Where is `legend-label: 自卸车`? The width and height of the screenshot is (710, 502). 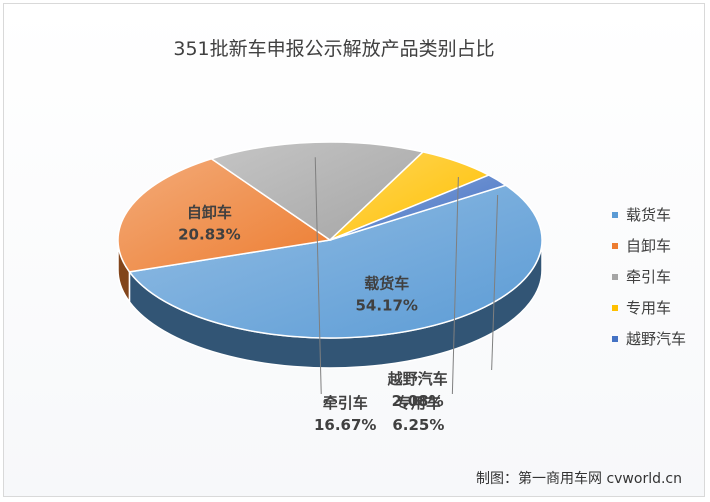 legend-label: 自卸车 is located at coordinates (649, 246).